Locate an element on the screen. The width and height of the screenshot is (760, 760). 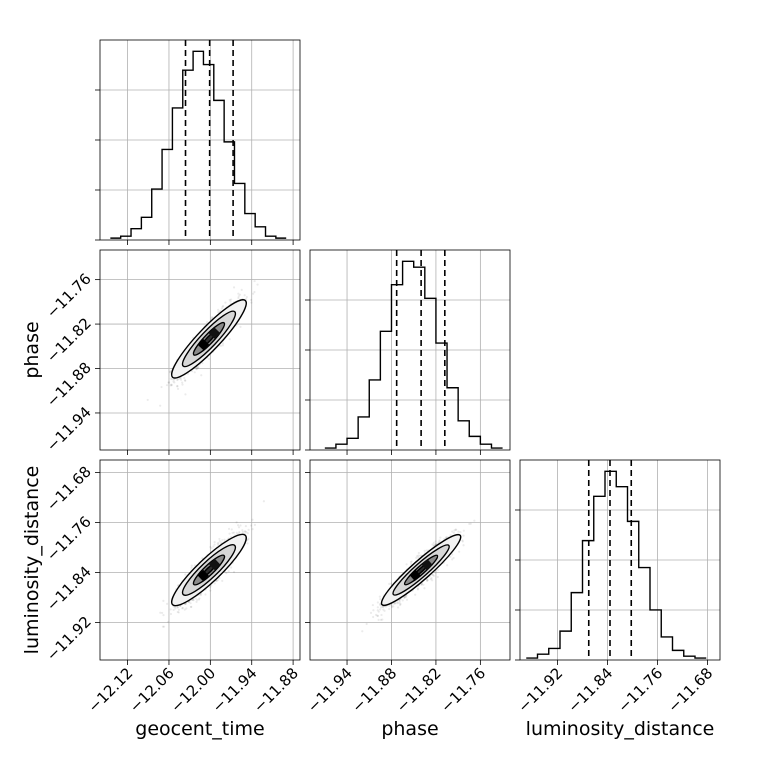
x-tick-label-phase: −11.82 is located at coordinates (419, 690).